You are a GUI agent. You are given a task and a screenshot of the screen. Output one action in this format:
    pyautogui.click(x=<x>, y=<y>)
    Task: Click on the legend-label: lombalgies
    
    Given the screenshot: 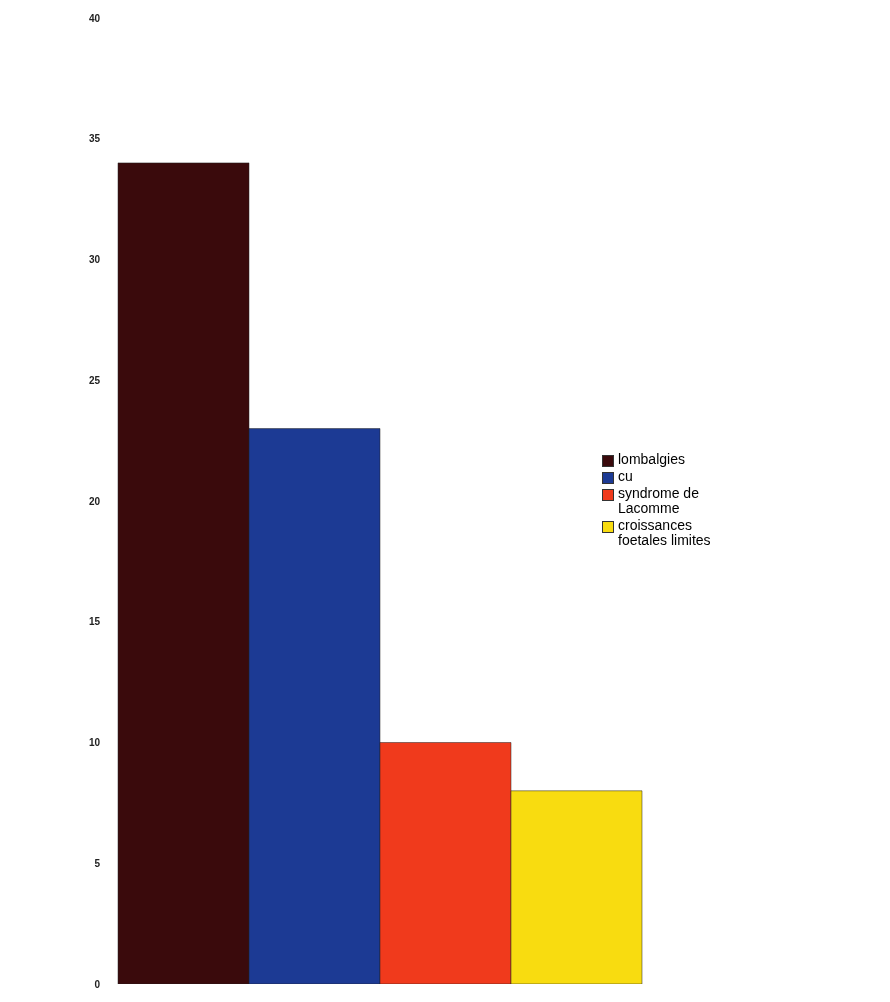 What is the action you would take?
    pyautogui.click(x=651, y=459)
    